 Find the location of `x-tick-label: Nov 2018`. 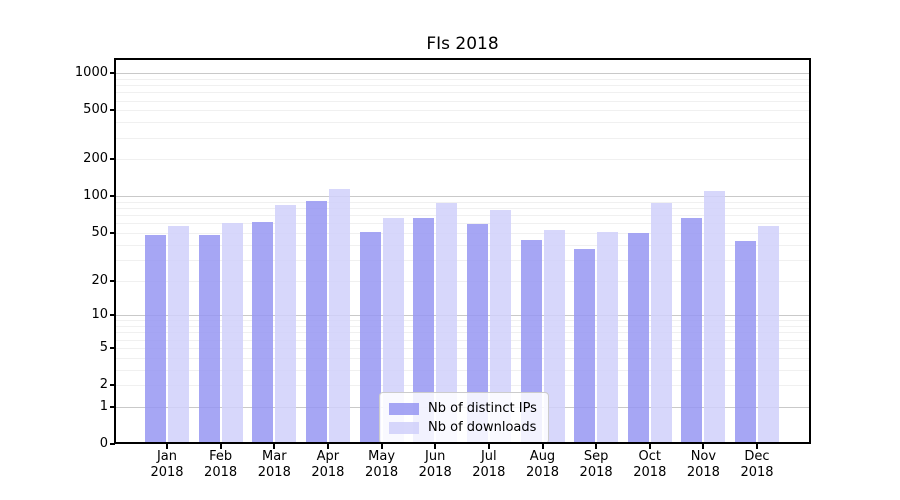

x-tick-label: Nov 2018 is located at coordinates (703, 464).